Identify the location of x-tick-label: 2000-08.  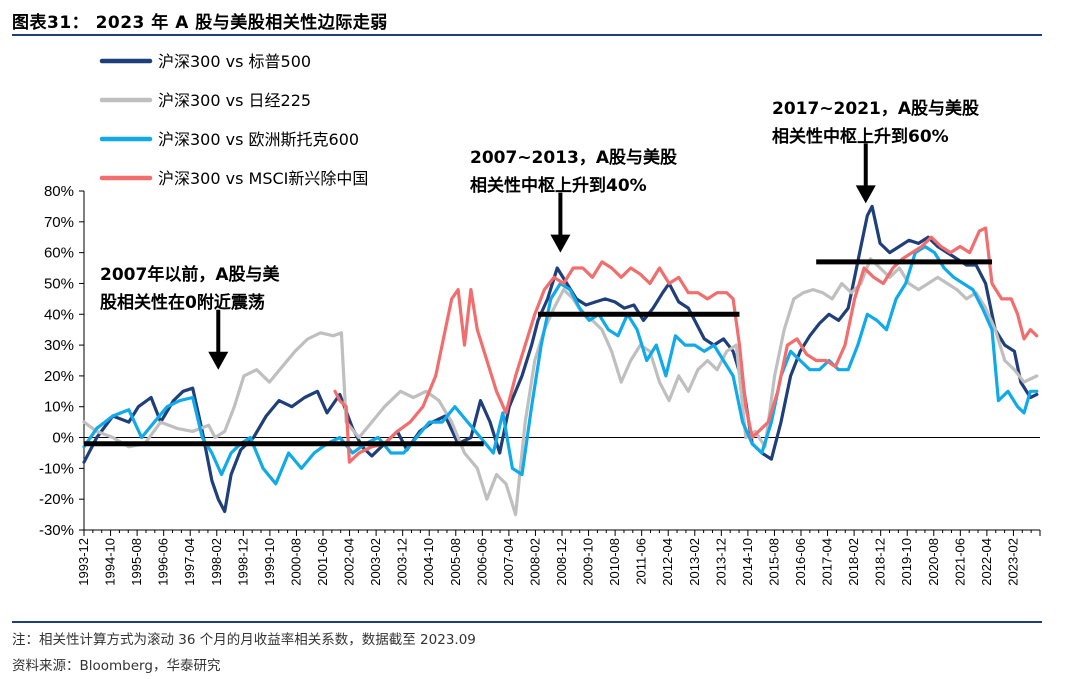
(295, 562).